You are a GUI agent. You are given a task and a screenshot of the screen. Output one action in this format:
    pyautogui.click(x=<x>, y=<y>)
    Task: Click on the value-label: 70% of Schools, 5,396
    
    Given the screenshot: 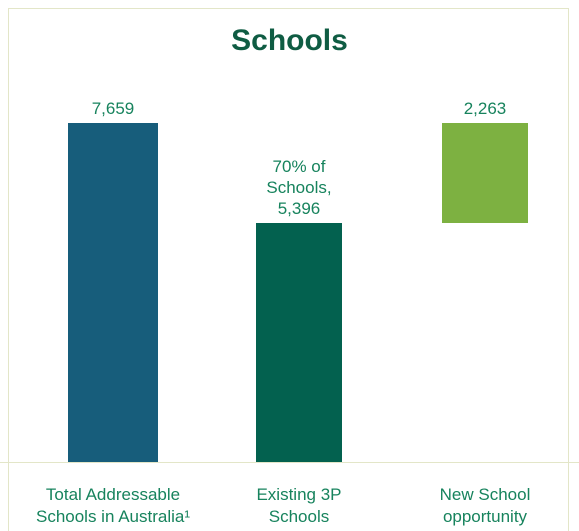 What is the action you would take?
    pyautogui.click(x=299, y=188)
    